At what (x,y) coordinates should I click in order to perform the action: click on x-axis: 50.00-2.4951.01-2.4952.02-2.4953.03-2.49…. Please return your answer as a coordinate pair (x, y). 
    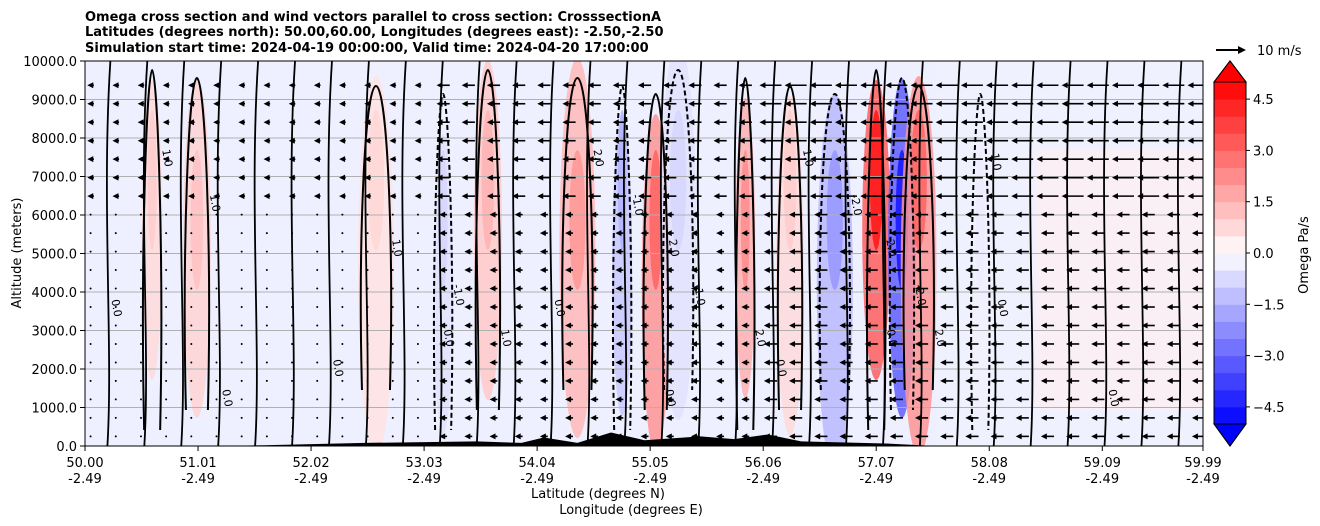
    Looking at the image, I should click on (644, 466).